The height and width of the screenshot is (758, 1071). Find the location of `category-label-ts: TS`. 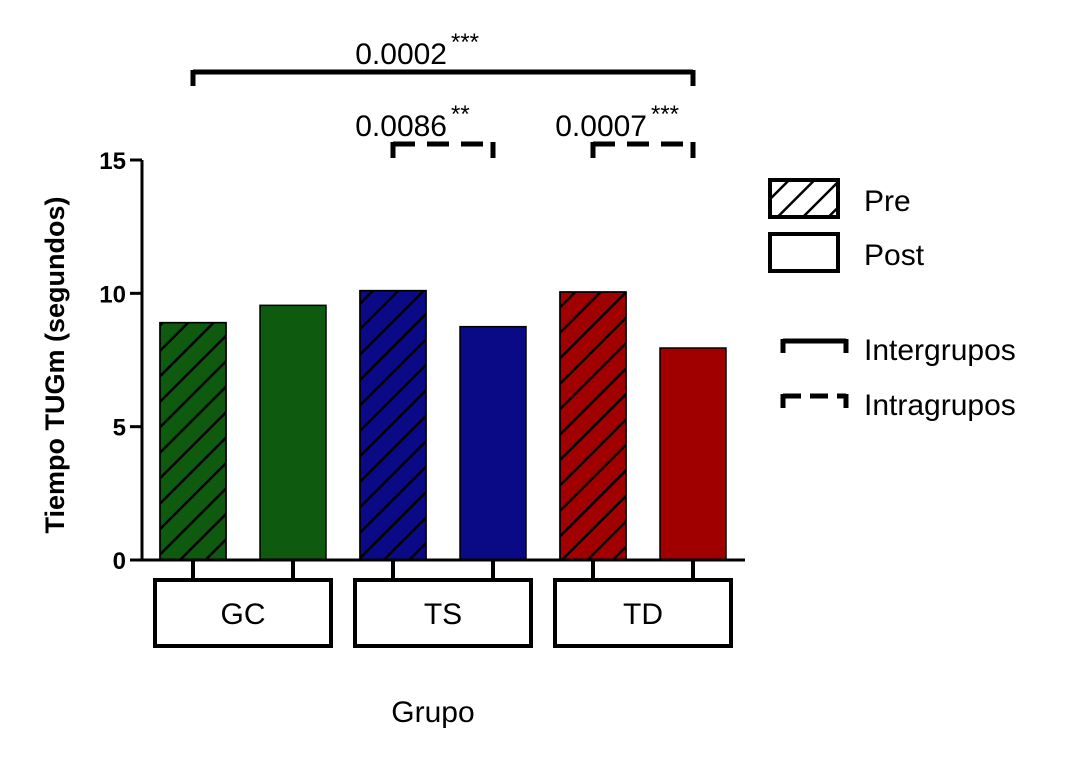

category-label-ts: TS is located at coordinates (443, 614).